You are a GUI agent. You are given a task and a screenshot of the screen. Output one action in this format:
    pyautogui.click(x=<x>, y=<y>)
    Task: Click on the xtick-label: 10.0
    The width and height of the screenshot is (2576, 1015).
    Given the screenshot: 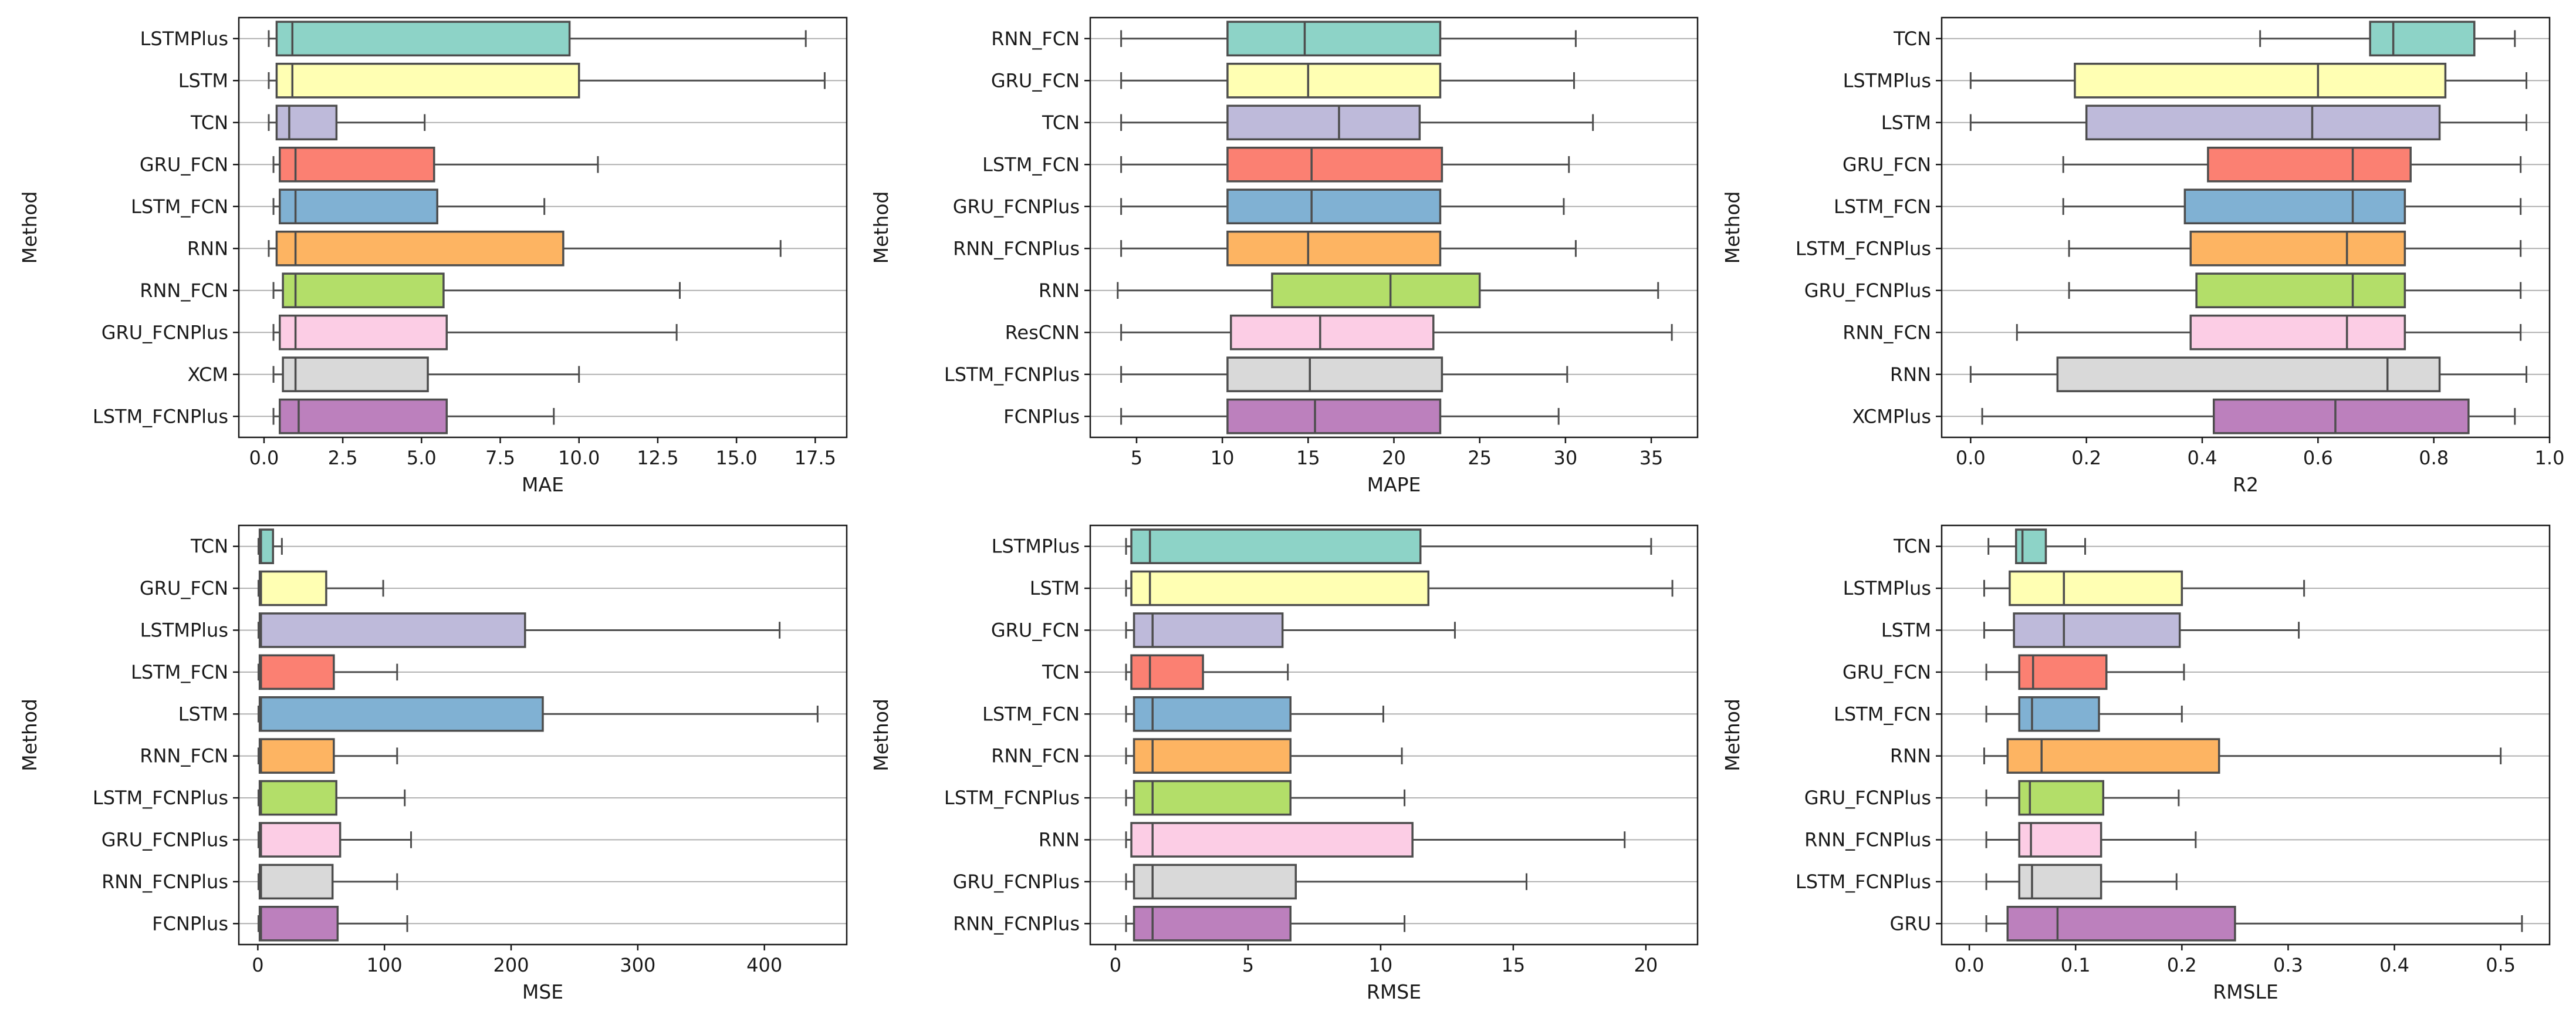 What is the action you would take?
    pyautogui.click(x=579, y=458)
    